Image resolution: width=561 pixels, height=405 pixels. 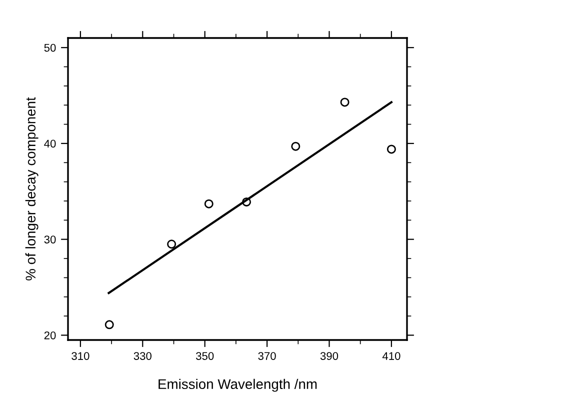 What do you see at coordinates (267, 356) in the screenshot?
I see `x-tick-label: 370` at bounding box center [267, 356].